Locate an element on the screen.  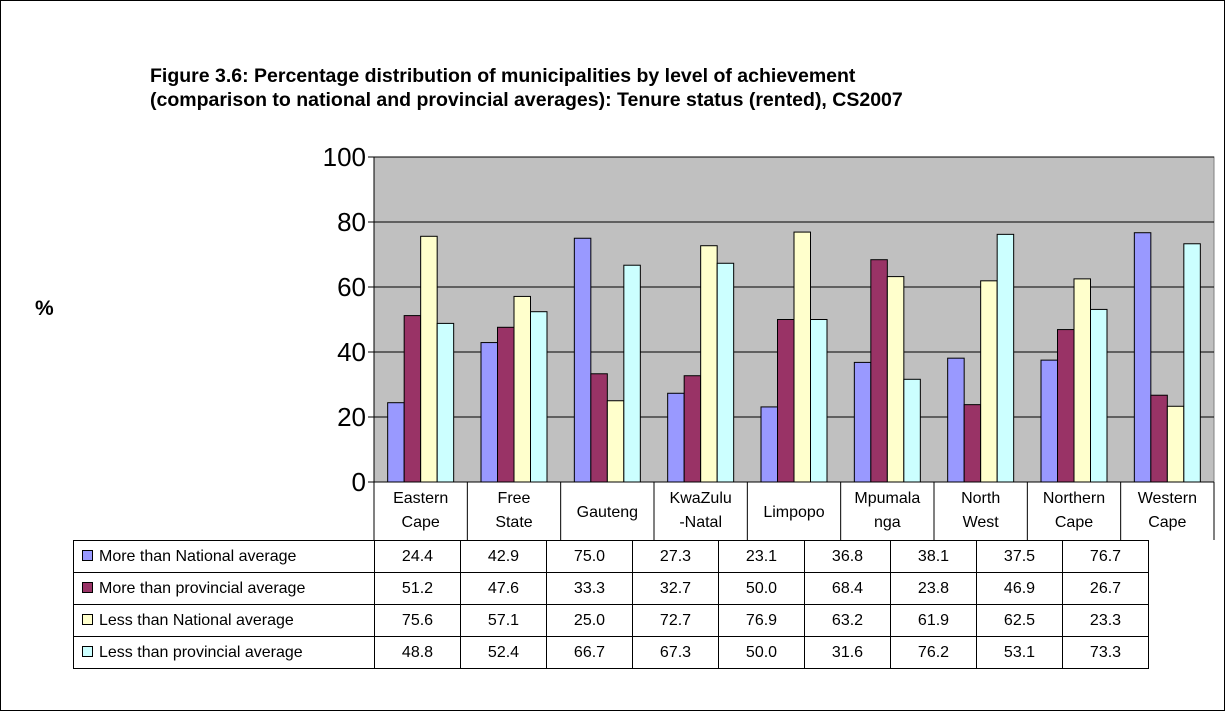
data-label: 72.7 is located at coordinates (675, 620).